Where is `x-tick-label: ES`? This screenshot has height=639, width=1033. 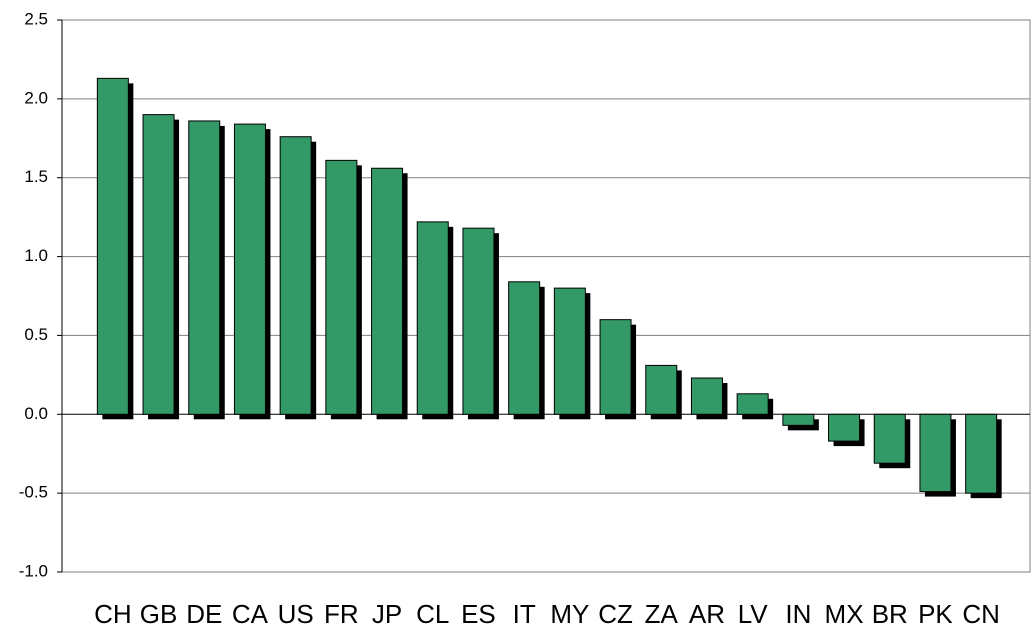 x-tick-label: ES is located at coordinates (478, 614).